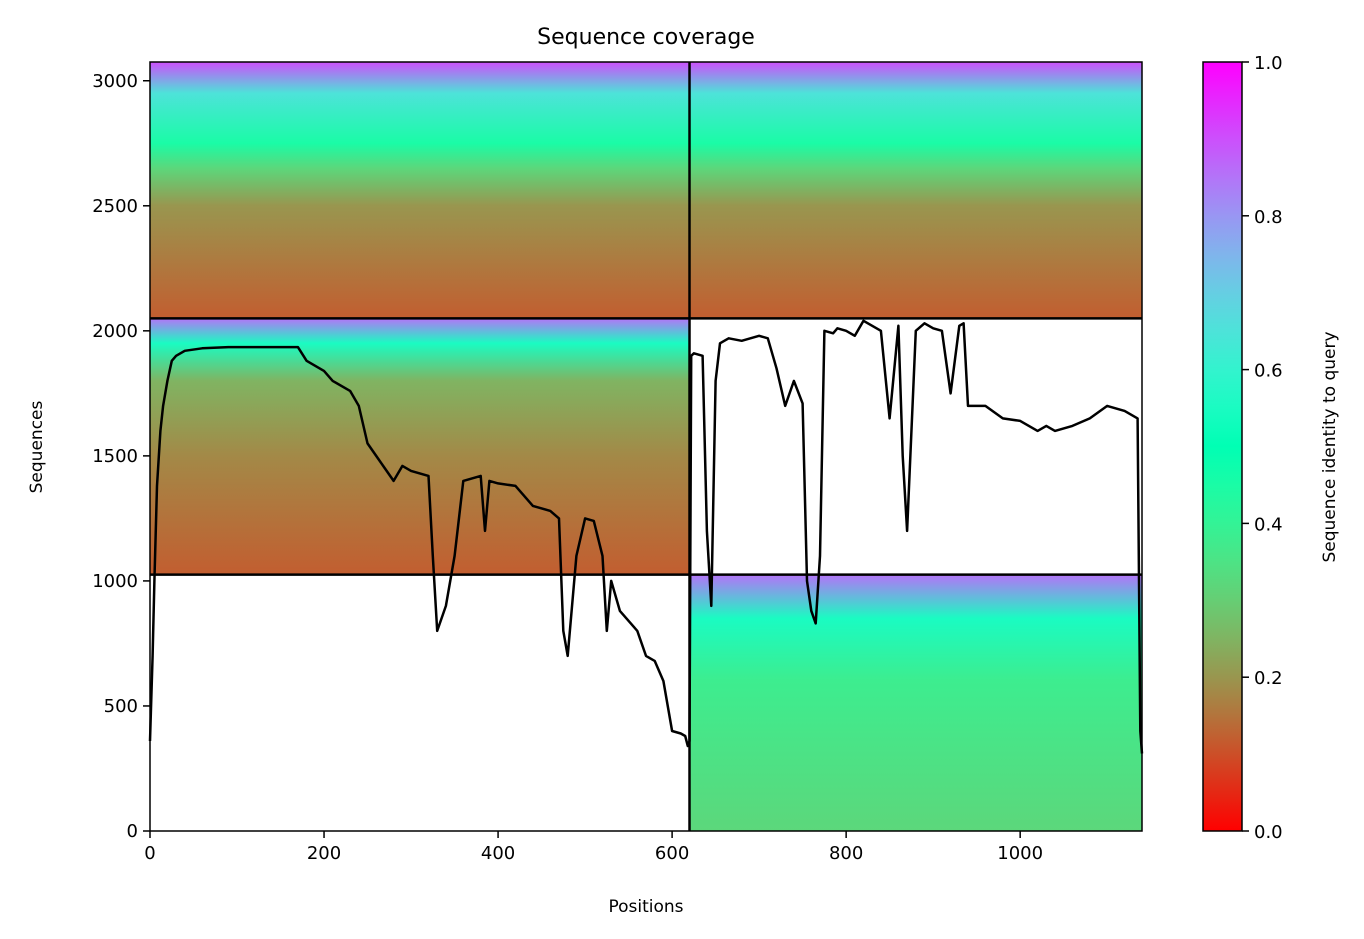 The image size is (1364, 939). Describe the element at coordinates (324, 853) in the screenshot. I see `x-tick-label: 200` at that location.